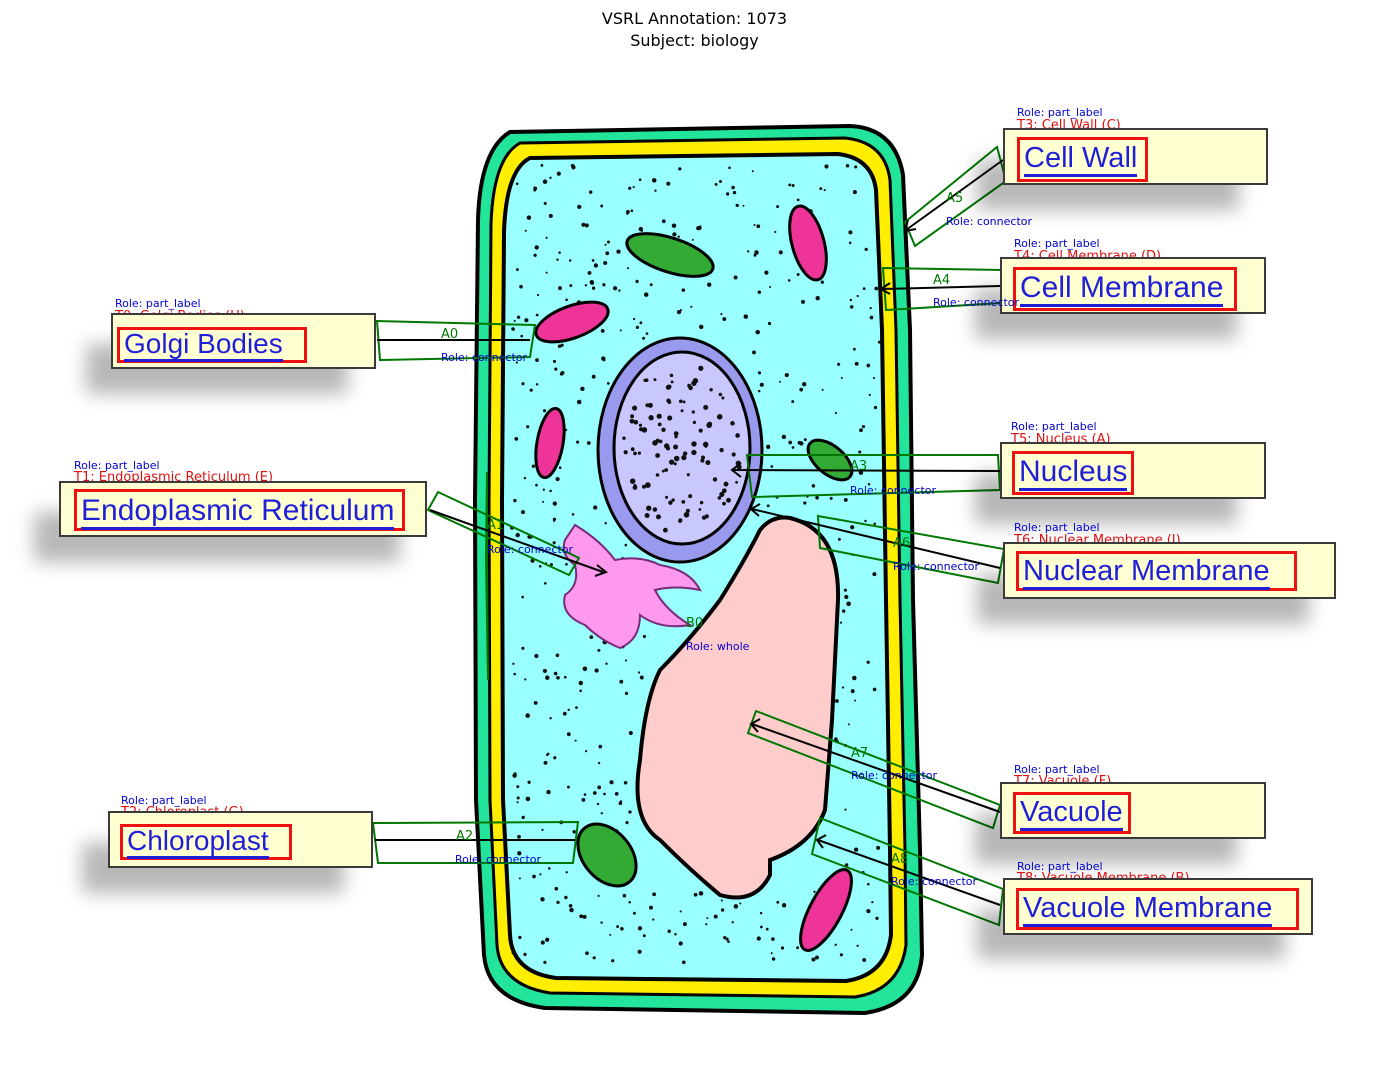 The width and height of the screenshot is (1389, 1090). Describe the element at coordinates (1072, 813) in the screenshot. I see `label-vacuole-text: Vacuole` at that location.